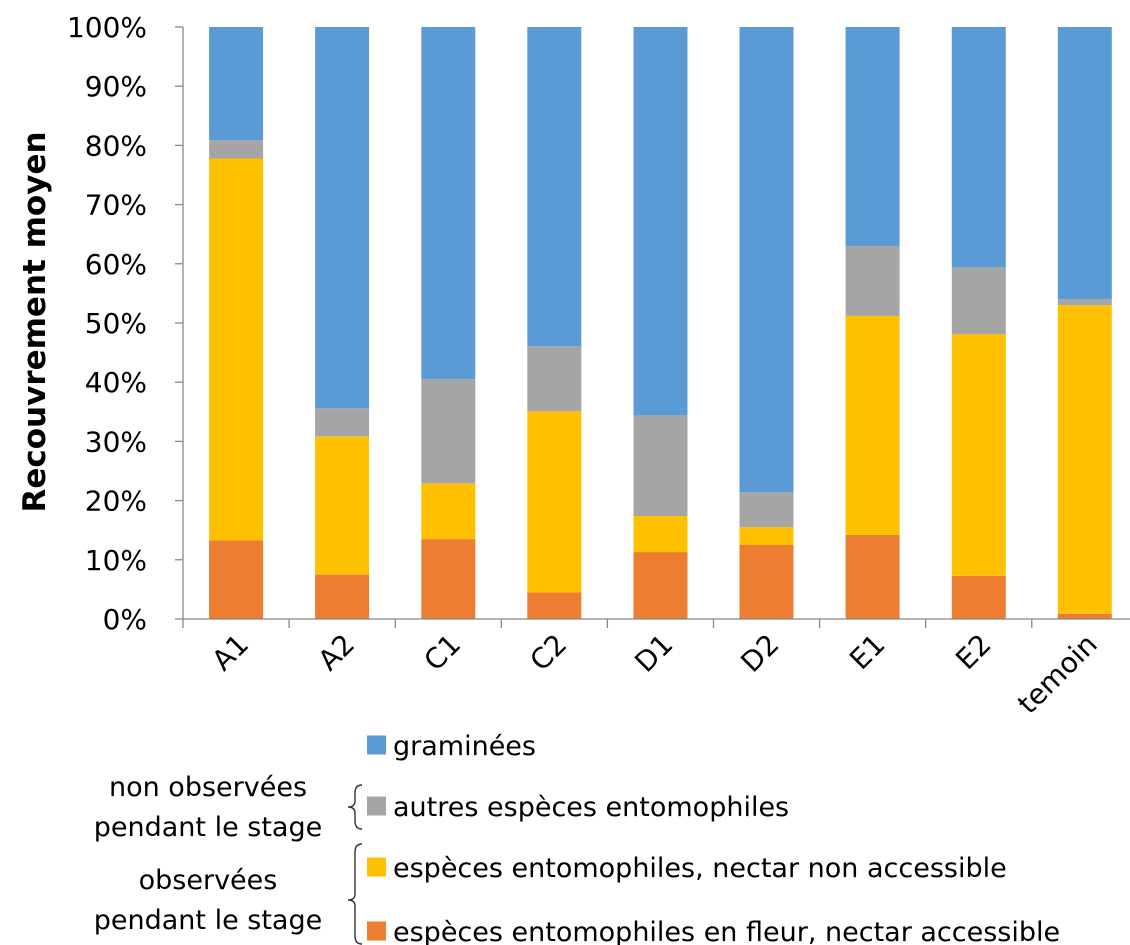 The height and width of the screenshot is (945, 1130). What do you see at coordinates (116, 501) in the screenshot?
I see `y-tick-label: 20%` at bounding box center [116, 501].